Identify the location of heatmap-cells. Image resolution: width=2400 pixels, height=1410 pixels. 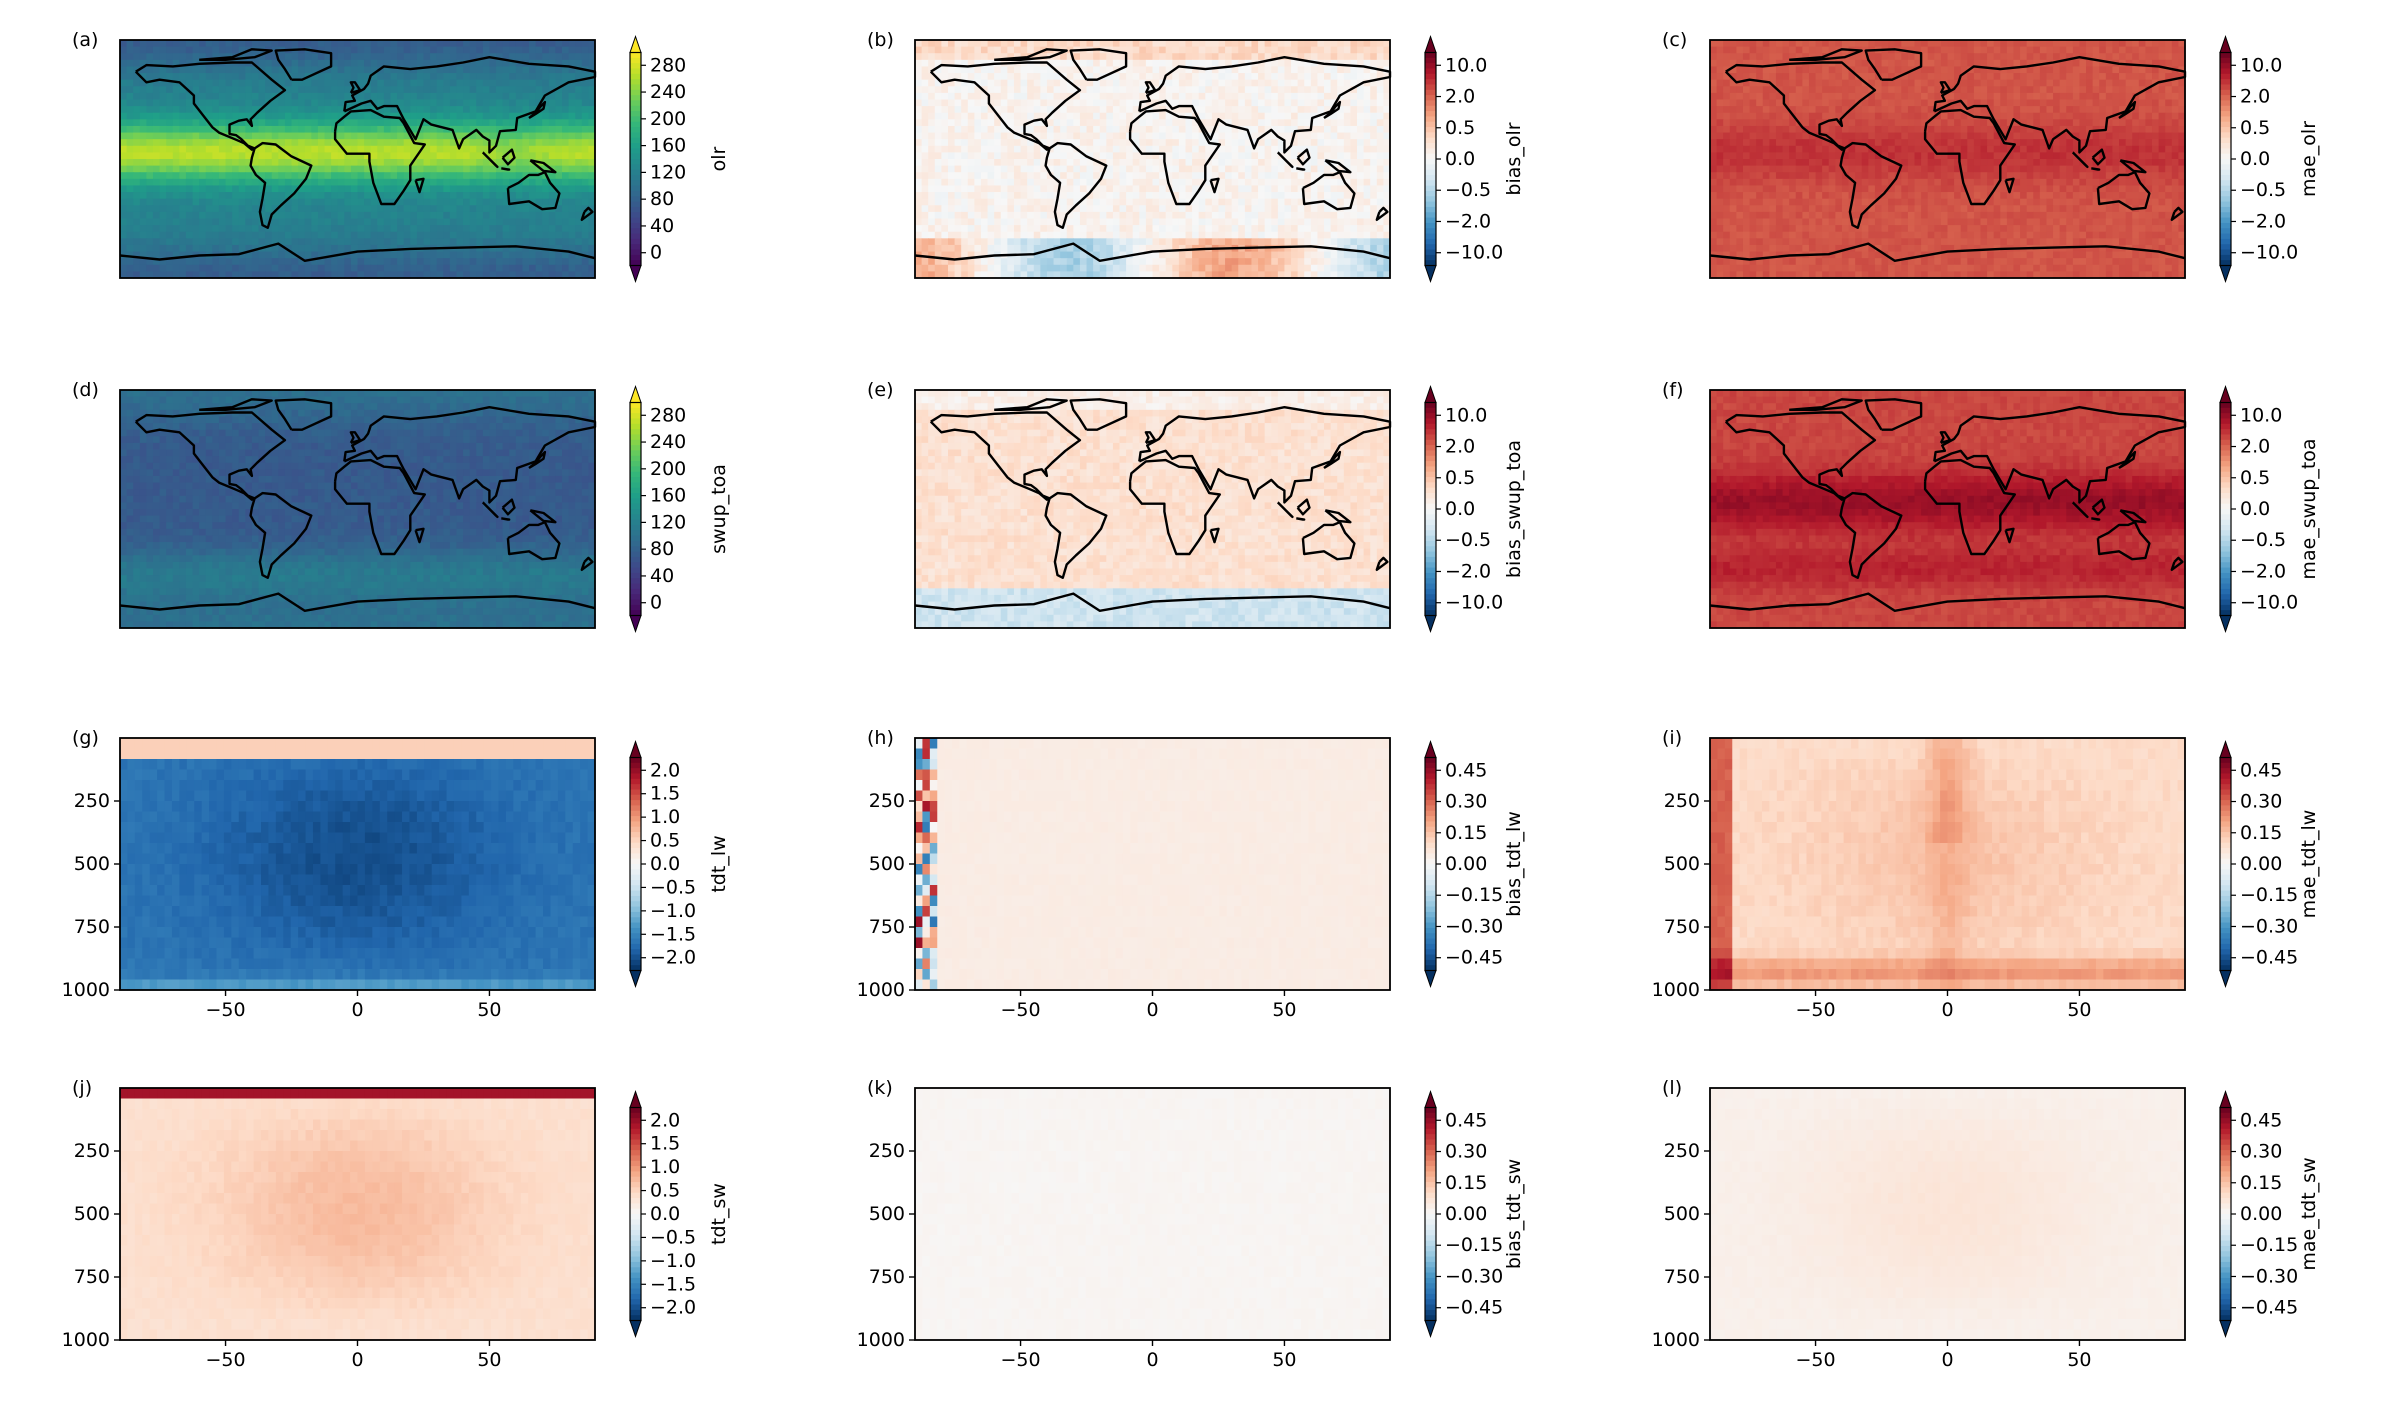
(358, 159).